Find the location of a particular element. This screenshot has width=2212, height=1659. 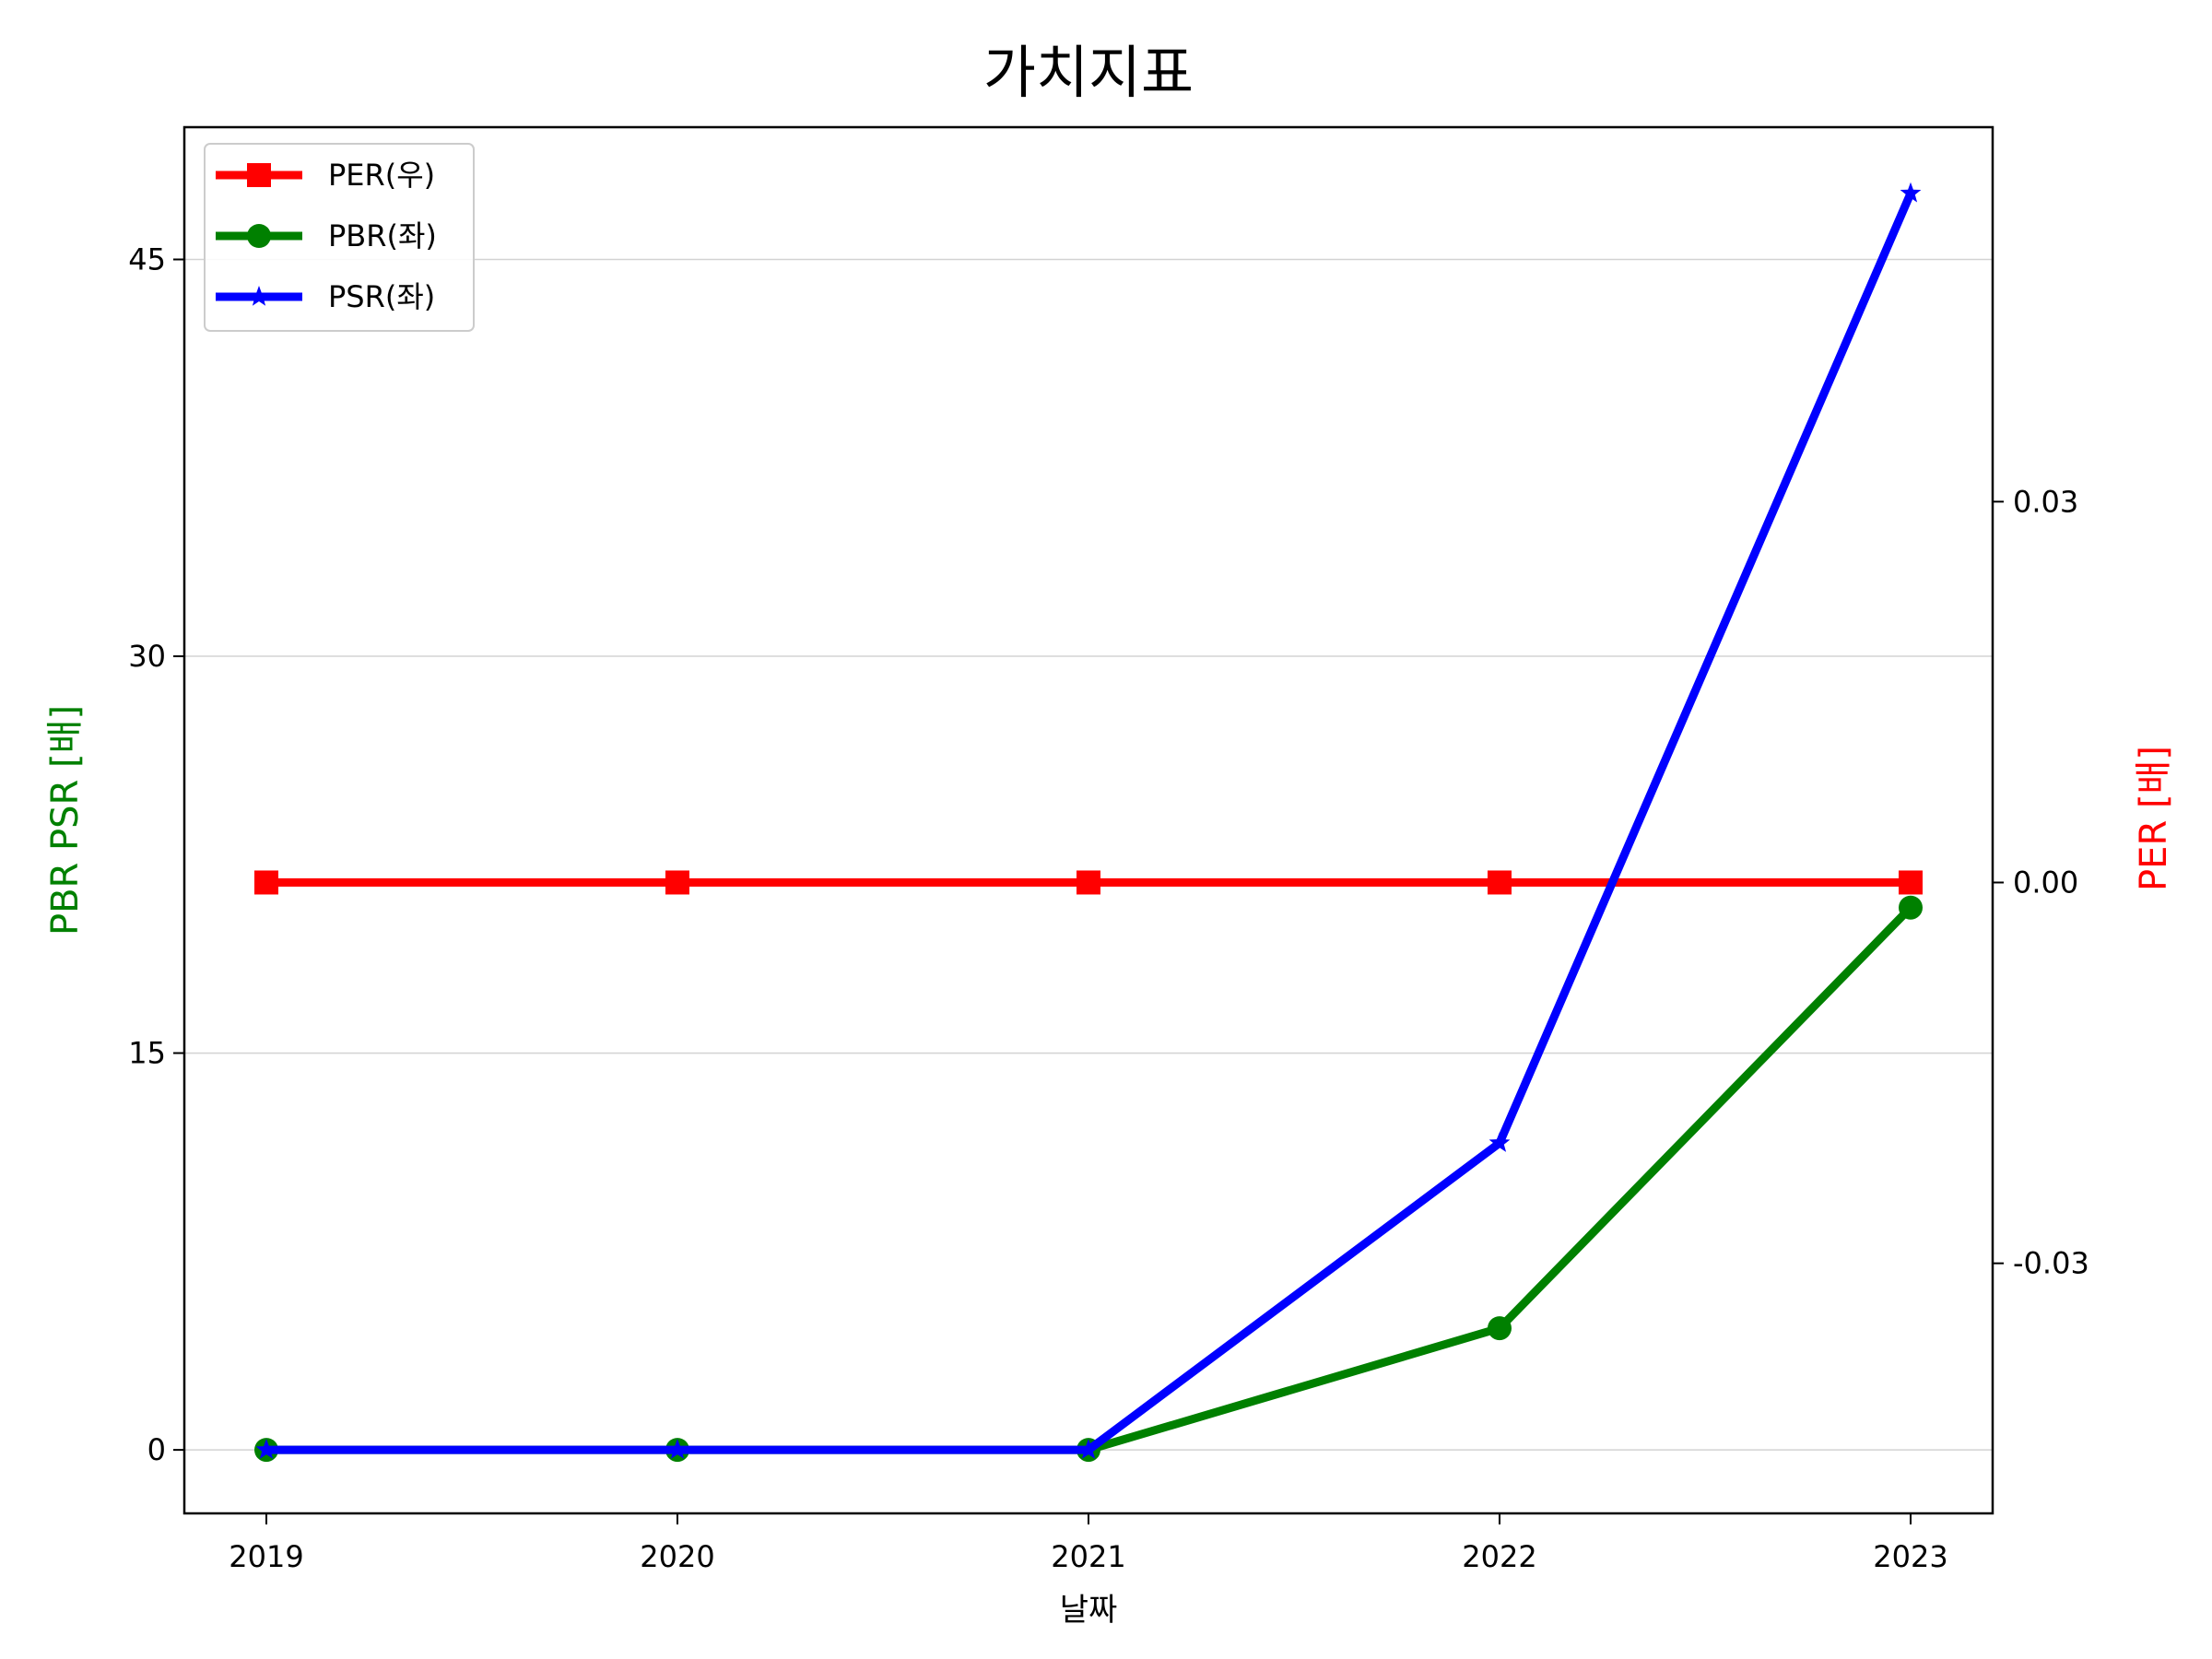

legend: PER(우) PBR(좌) PSR(좌) is located at coordinates (339, 237).